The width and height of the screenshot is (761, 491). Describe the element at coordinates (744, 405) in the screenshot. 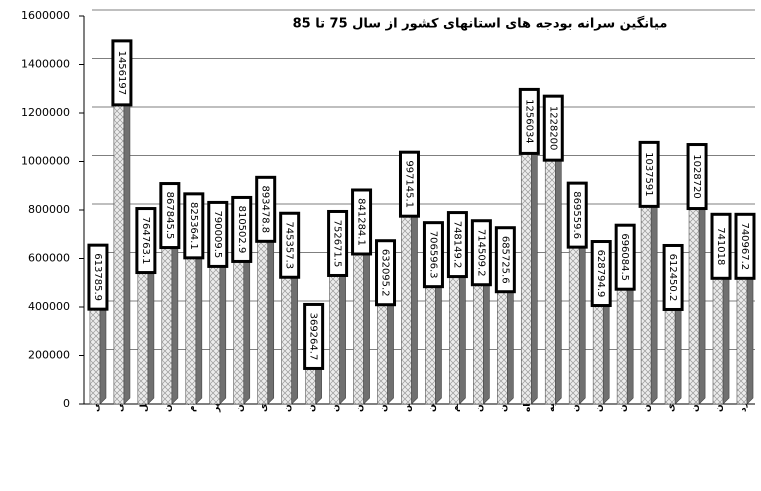

I see `x-tick-label: یزد` at that location.